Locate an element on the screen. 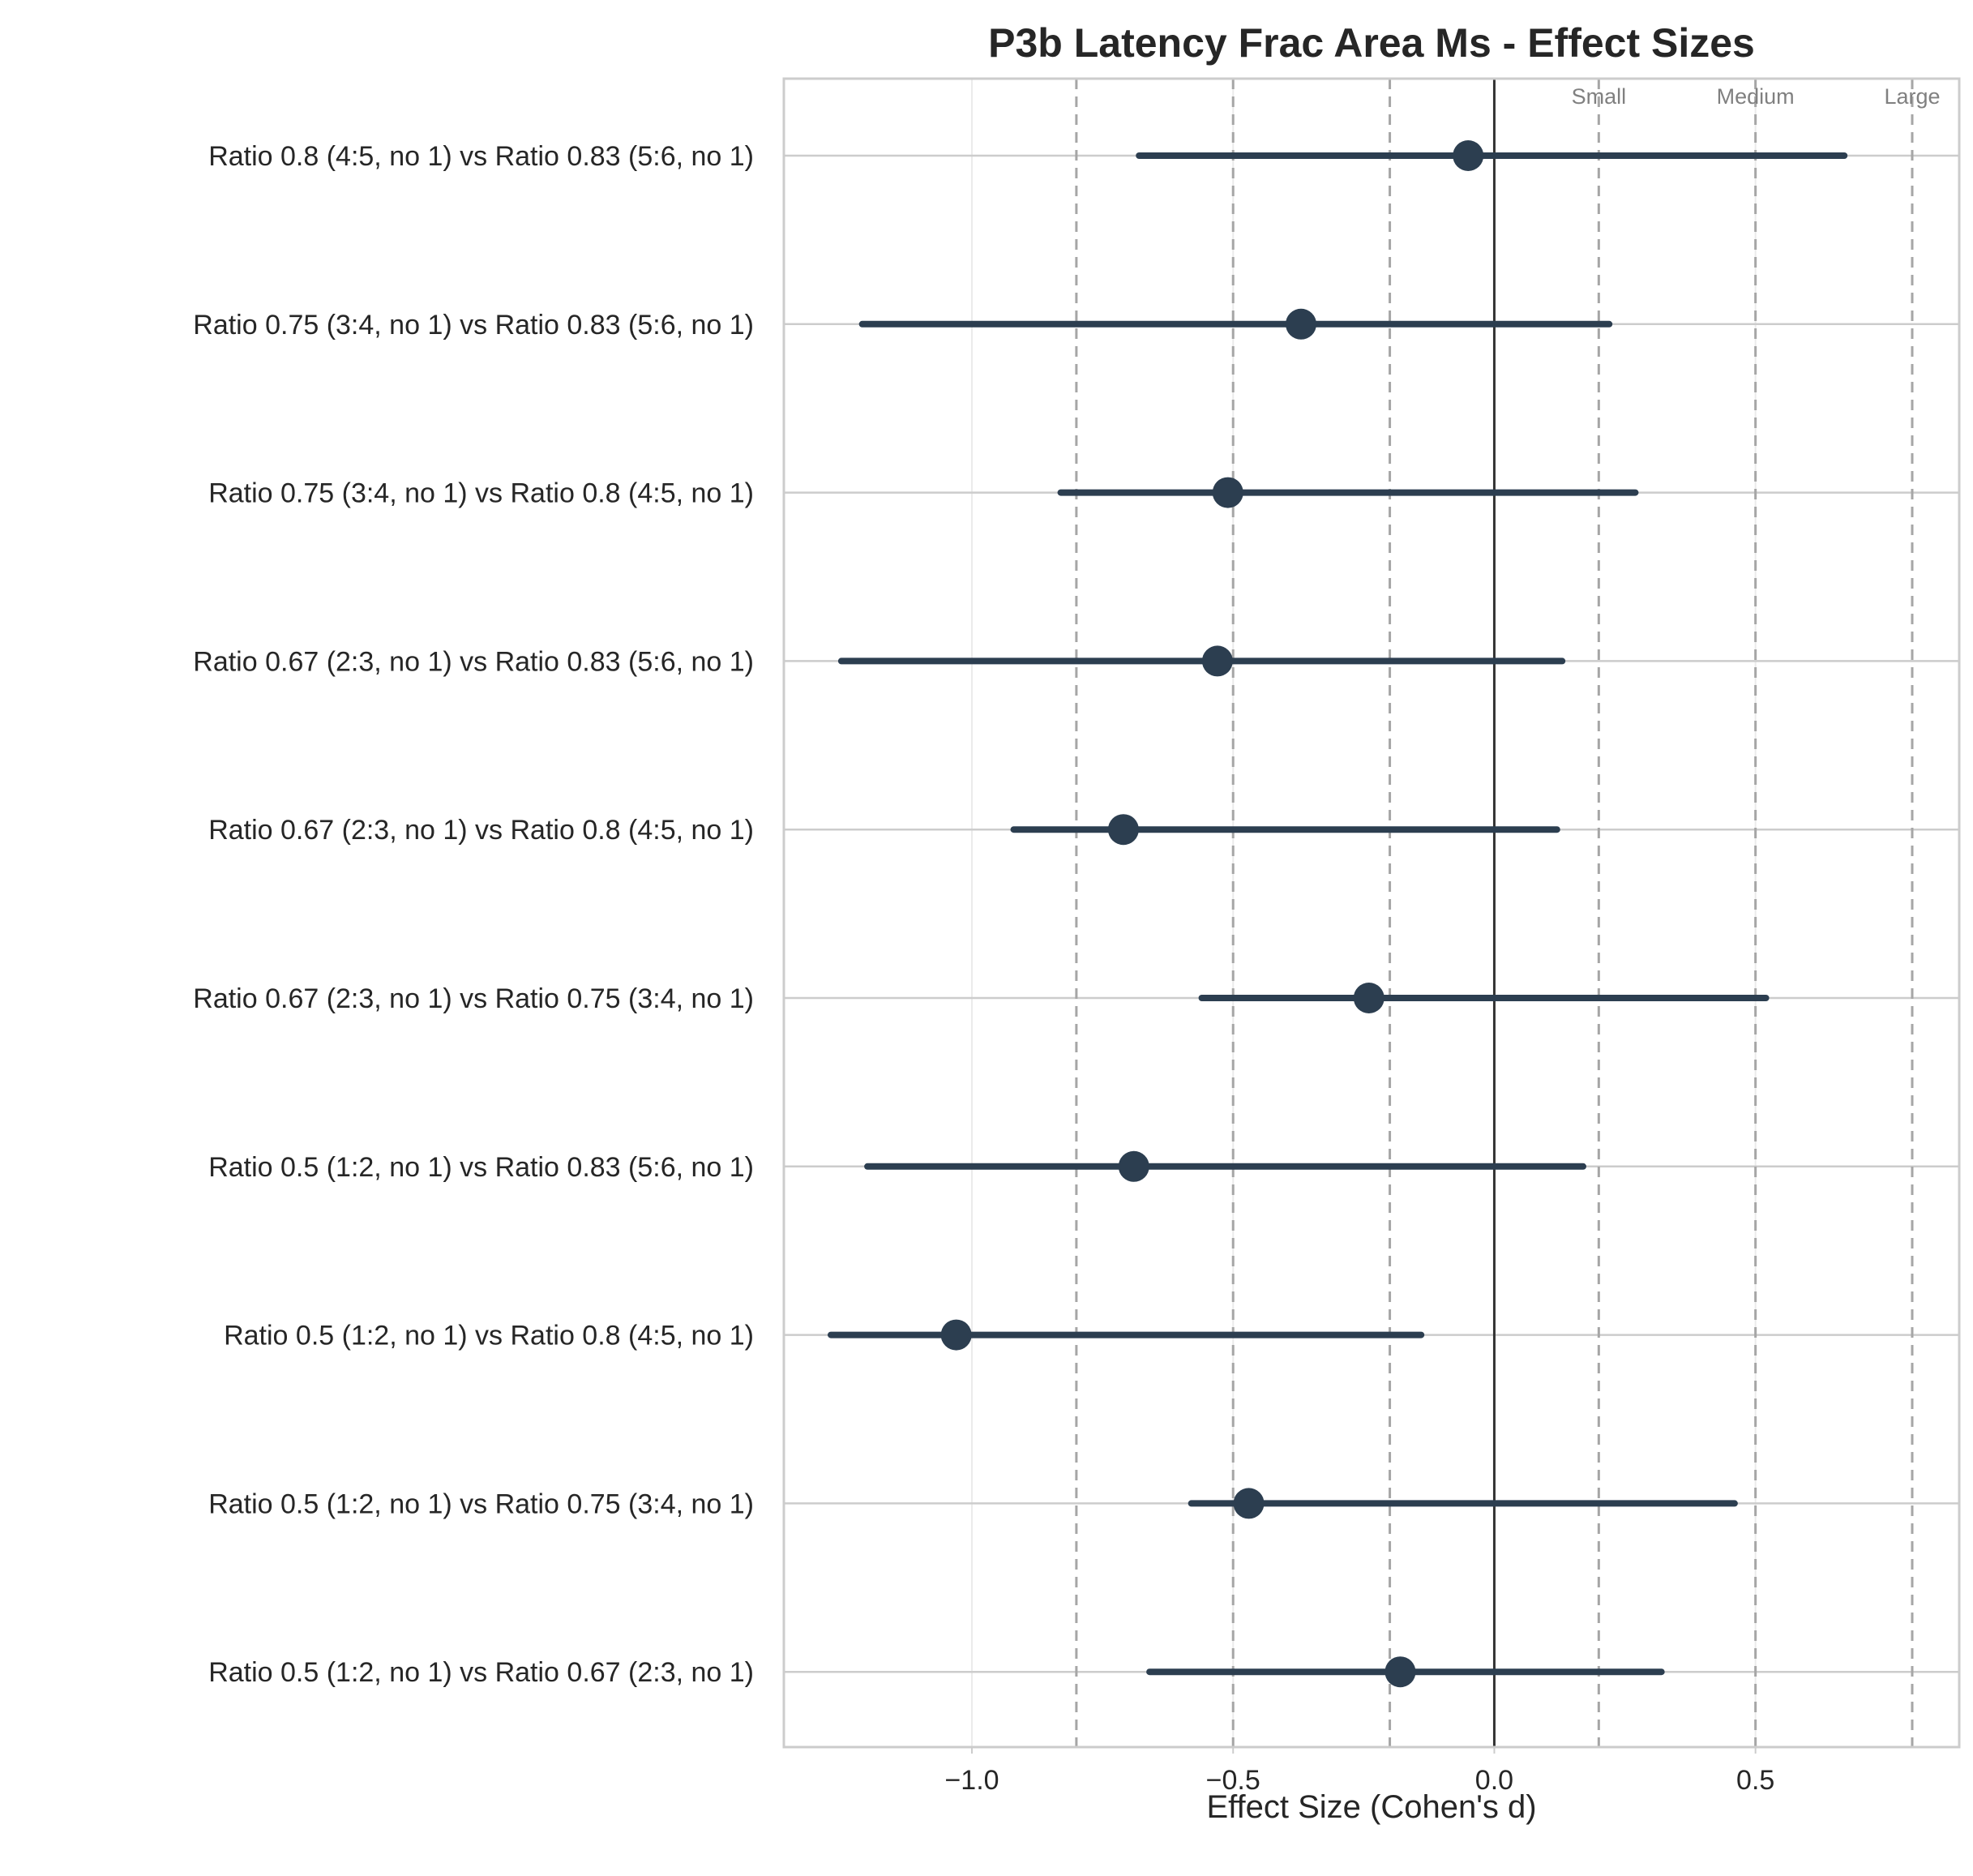  reference-label-small: Small is located at coordinates (1599, 96).